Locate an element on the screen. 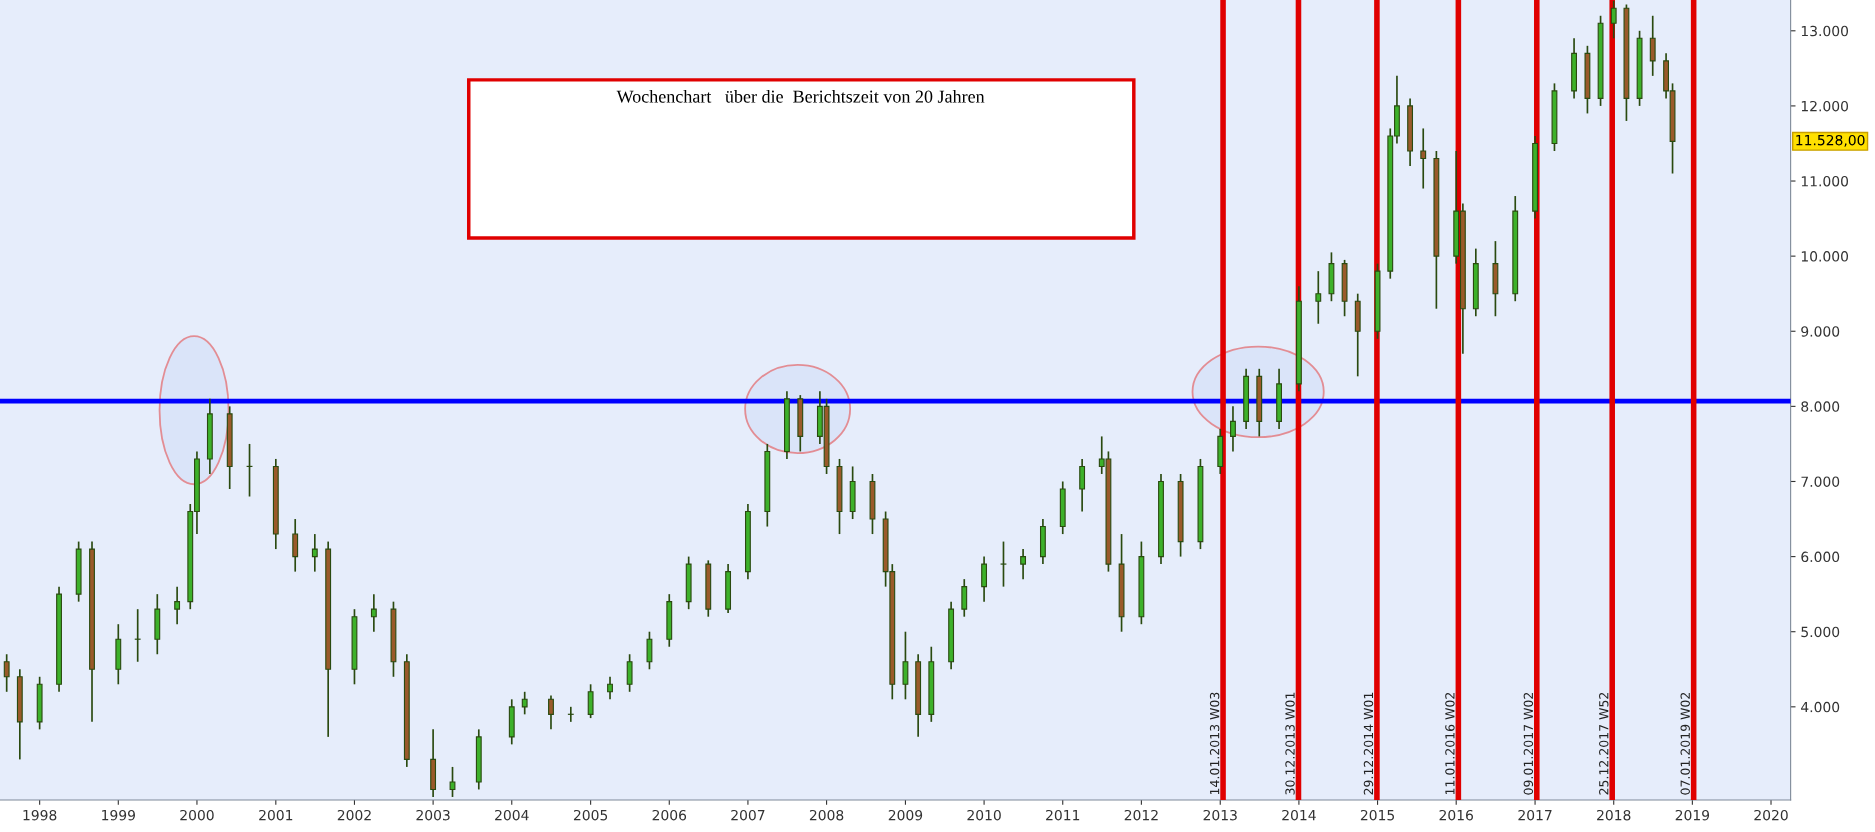  text: Wochenchart über die Berichtszeit von 20 Jahren is located at coordinates (800, 96).